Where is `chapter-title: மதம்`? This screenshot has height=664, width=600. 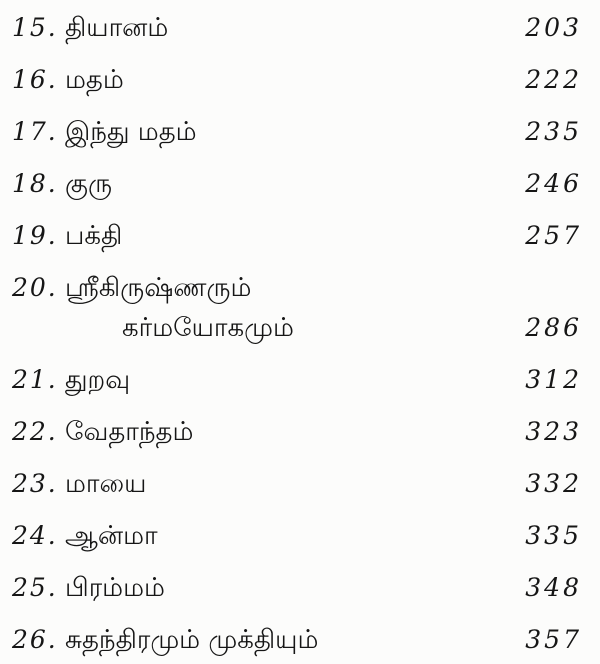
chapter-title: மதம் is located at coordinates (295, 80).